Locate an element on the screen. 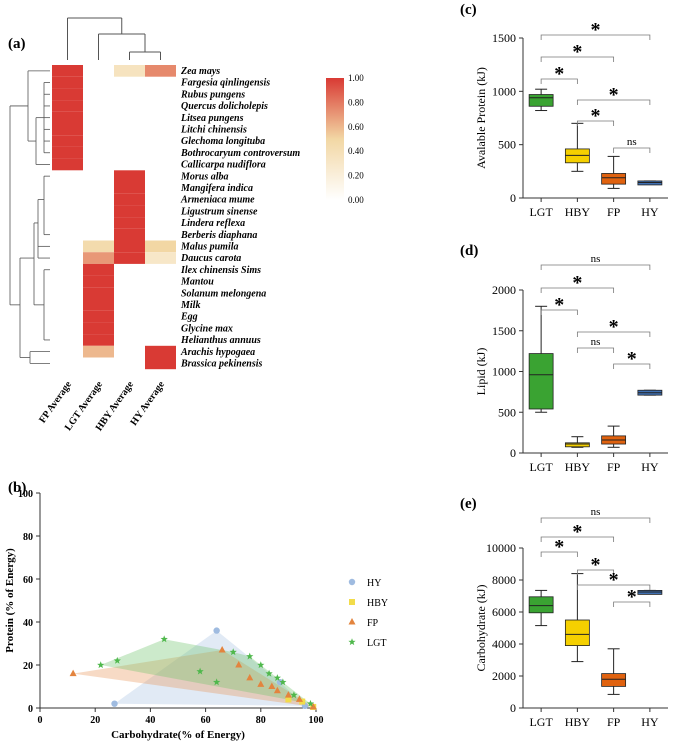  hull-area-fp is located at coordinates (193, 678).